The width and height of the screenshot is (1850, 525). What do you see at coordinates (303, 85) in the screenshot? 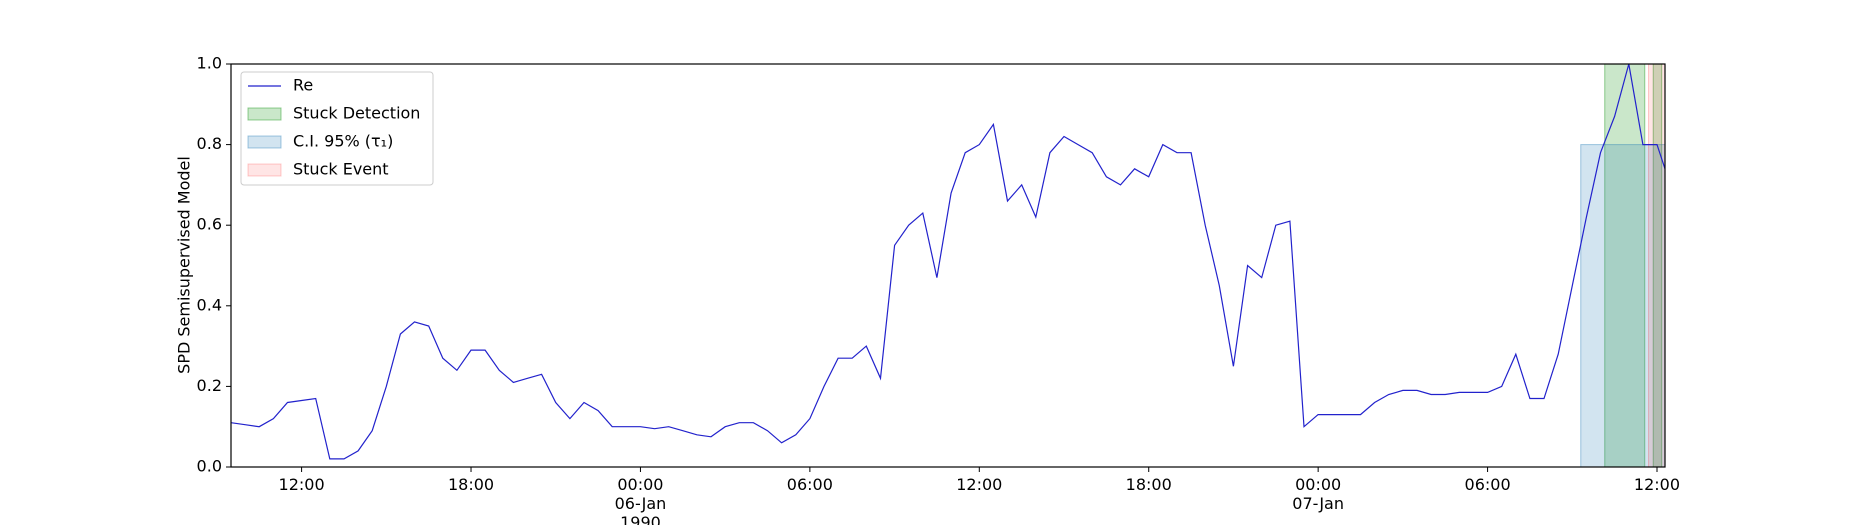
I see `legend-label: Re` at bounding box center [303, 85].